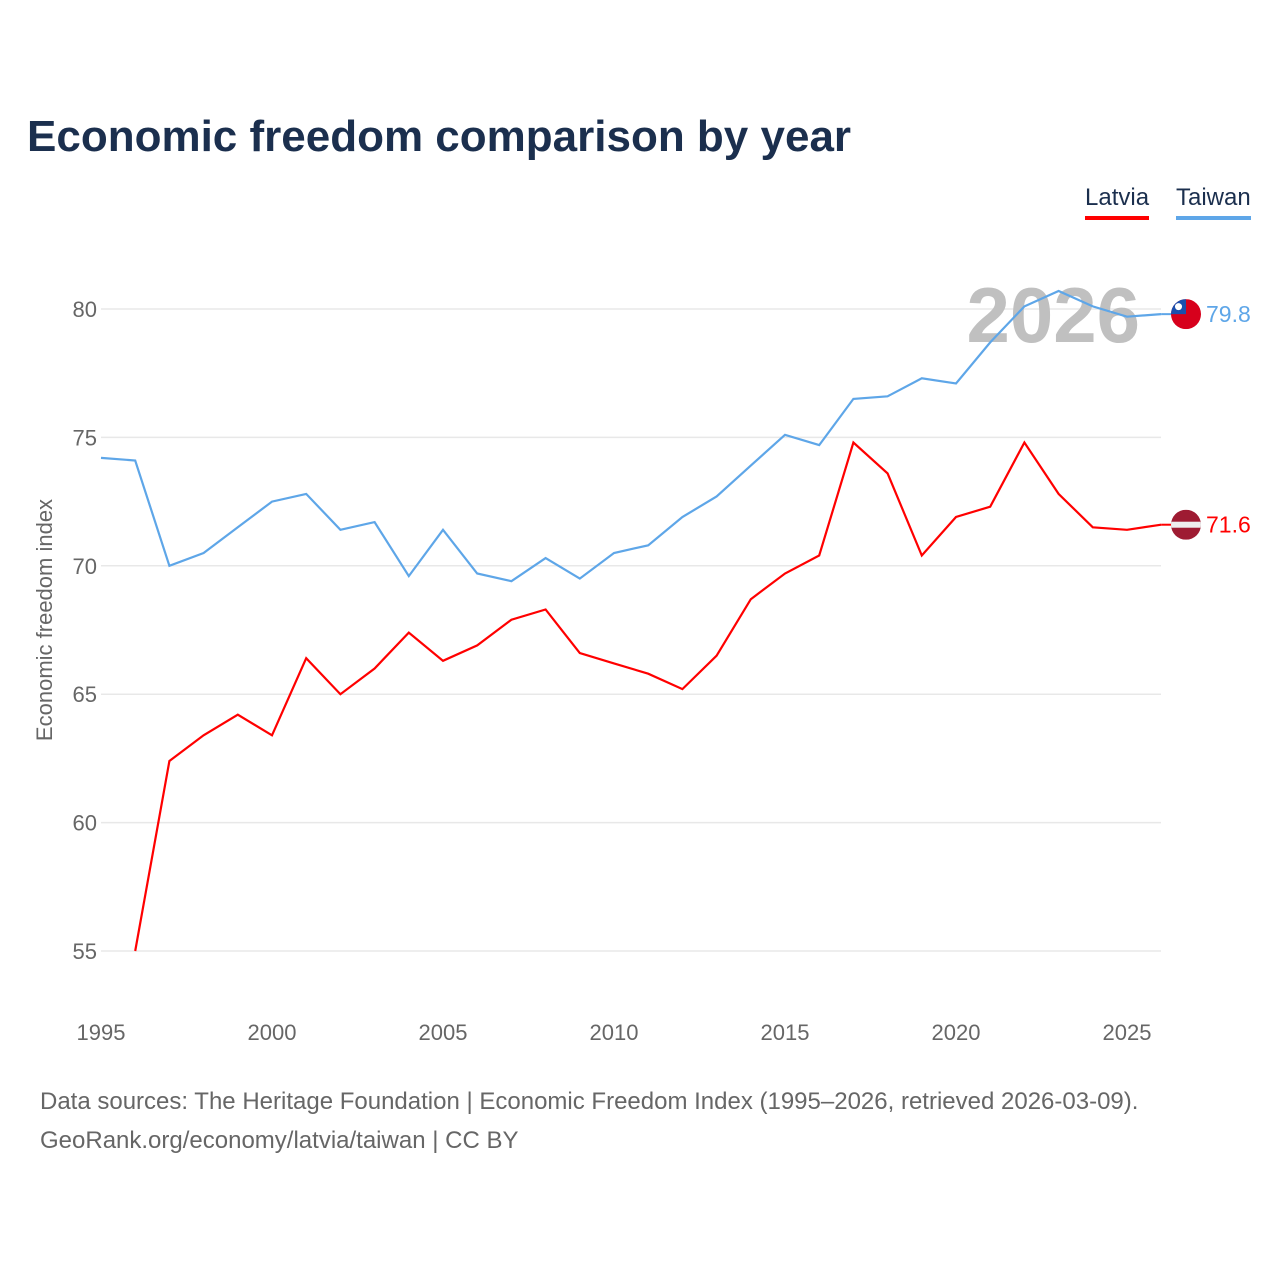 The width and height of the screenshot is (1280, 1280). What do you see at coordinates (439, 136) in the screenshot?
I see `chart-title: Economic freedom comparison by year` at bounding box center [439, 136].